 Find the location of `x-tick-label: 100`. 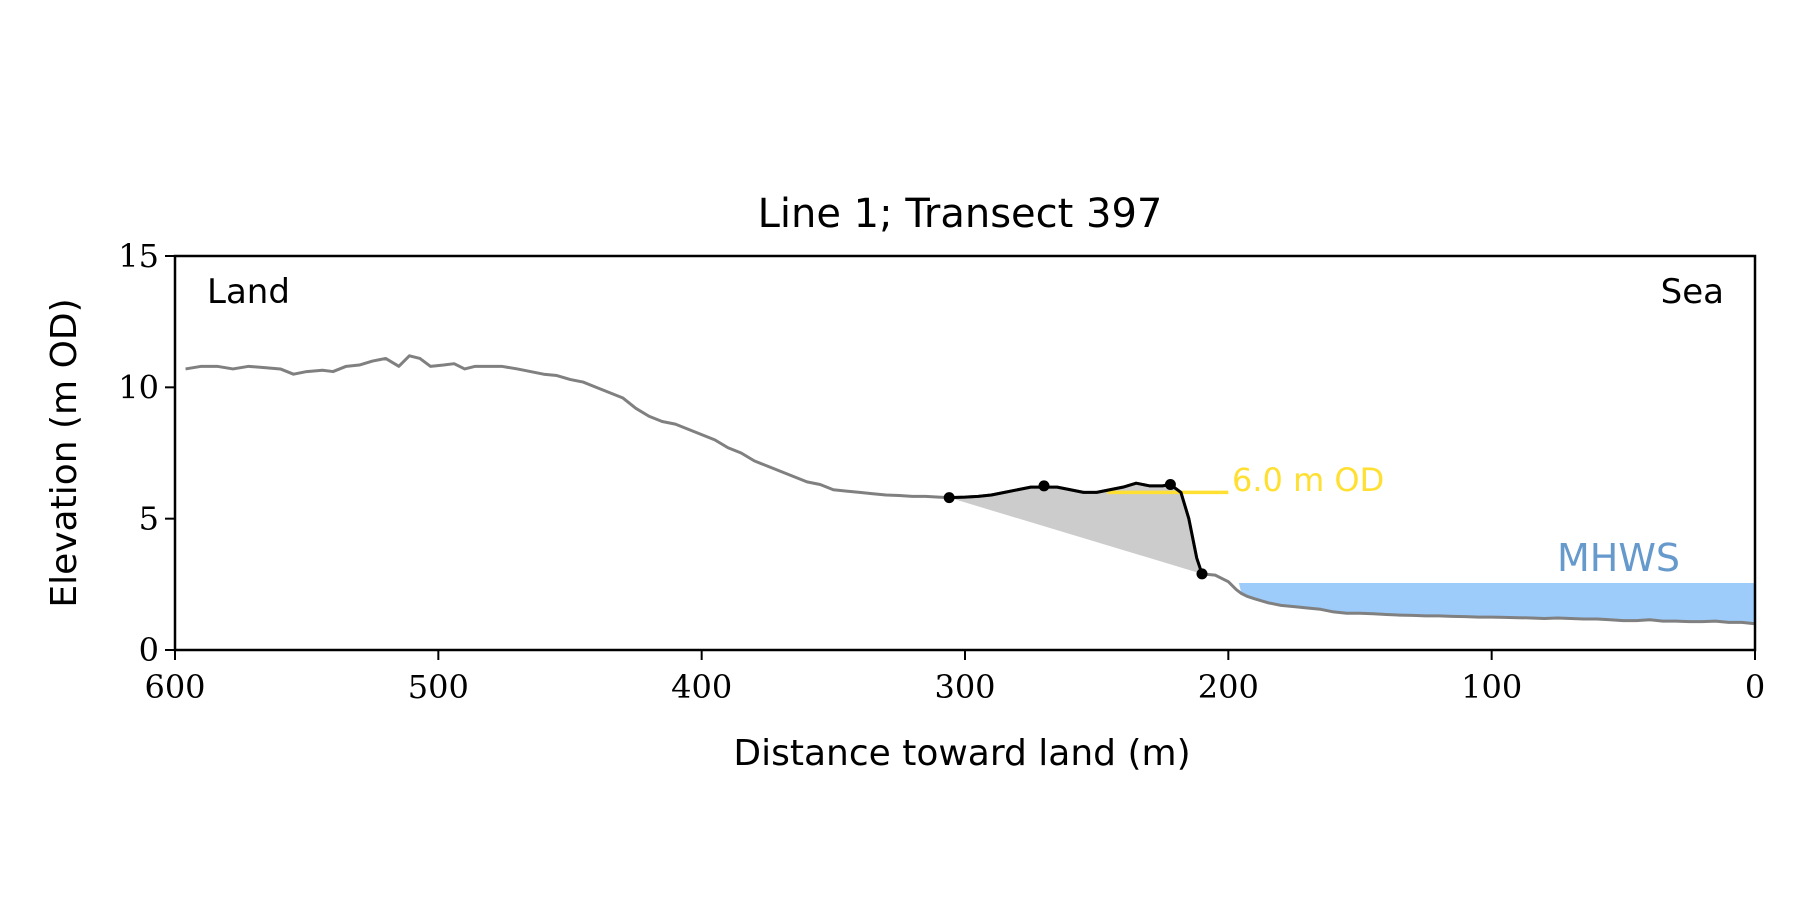

x-tick-label: 100 is located at coordinates (1491, 687).